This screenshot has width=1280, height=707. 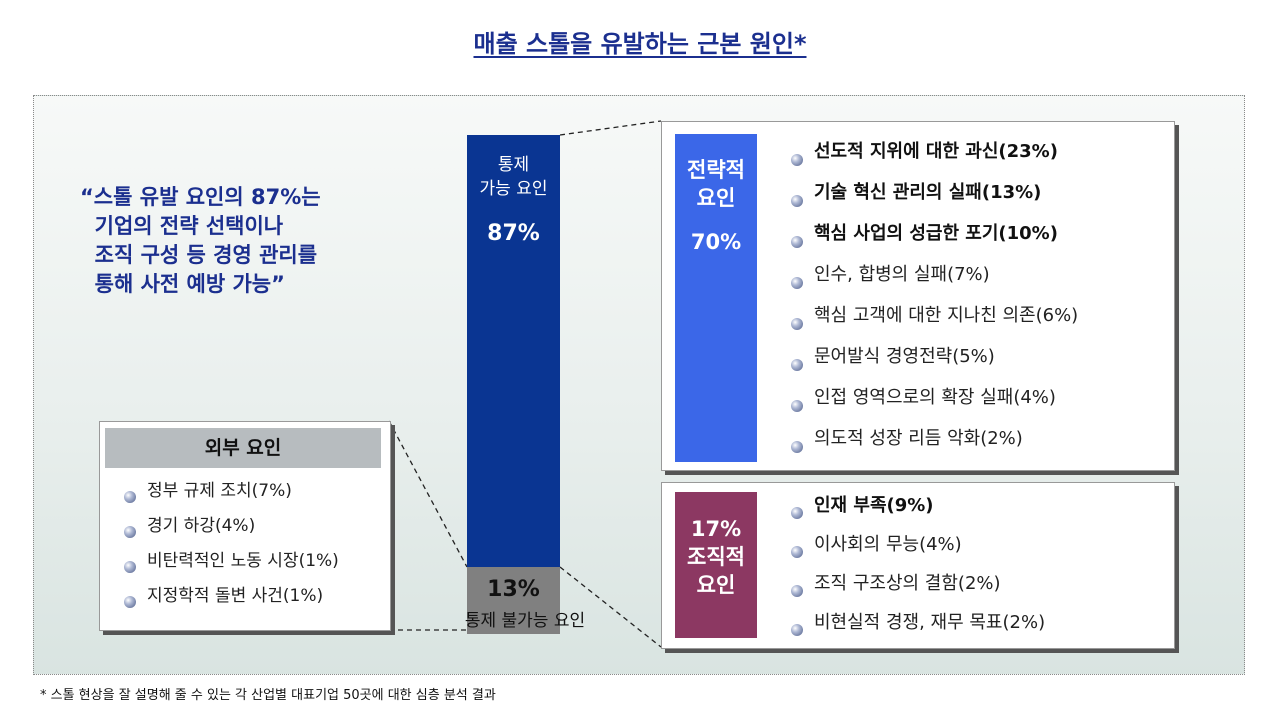 What do you see at coordinates (716, 529) in the screenshot?
I see `organizational-pct: 17%` at bounding box center [716, 529].